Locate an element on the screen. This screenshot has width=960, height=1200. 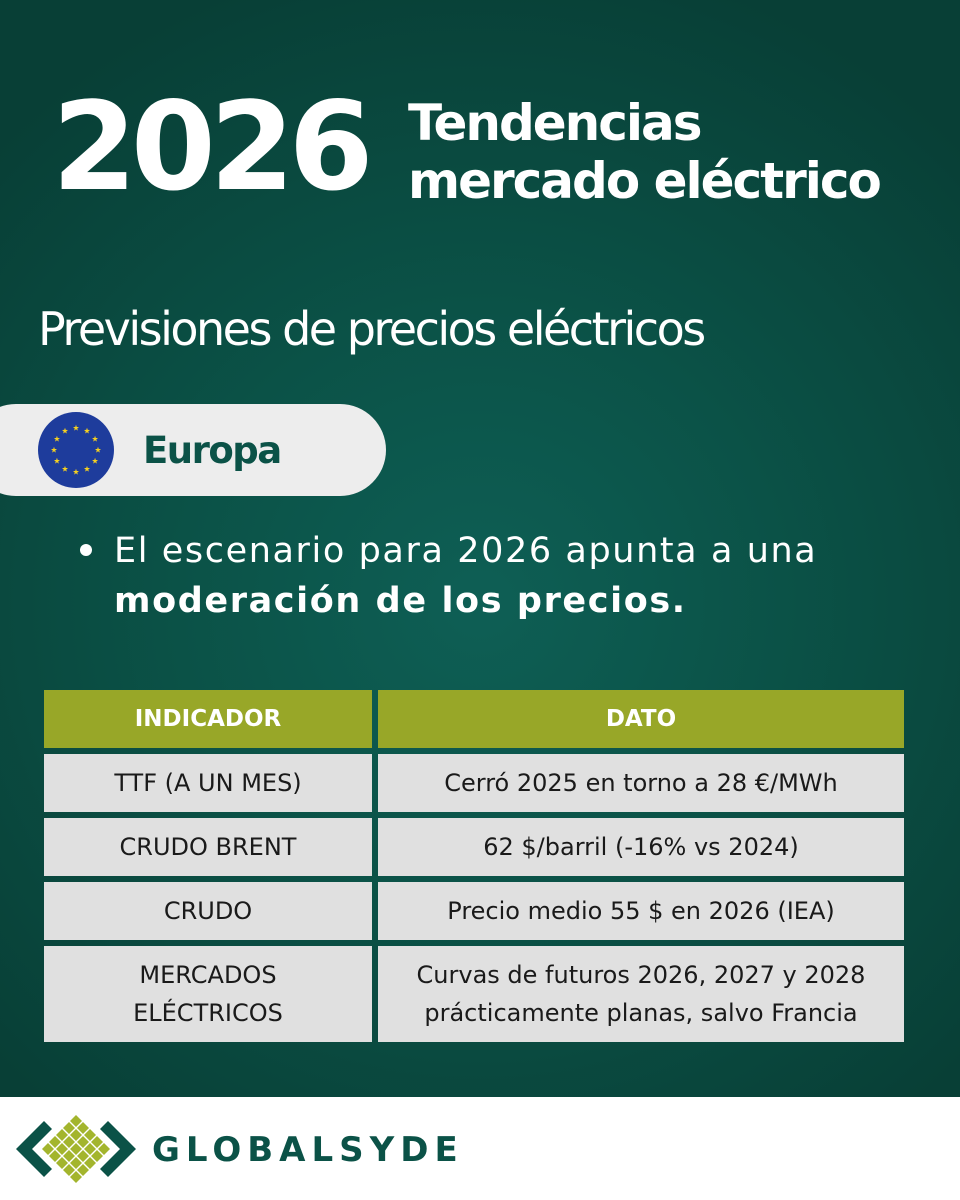
title-line-2: mercado eléctrico is located at coordinates (645, 181).